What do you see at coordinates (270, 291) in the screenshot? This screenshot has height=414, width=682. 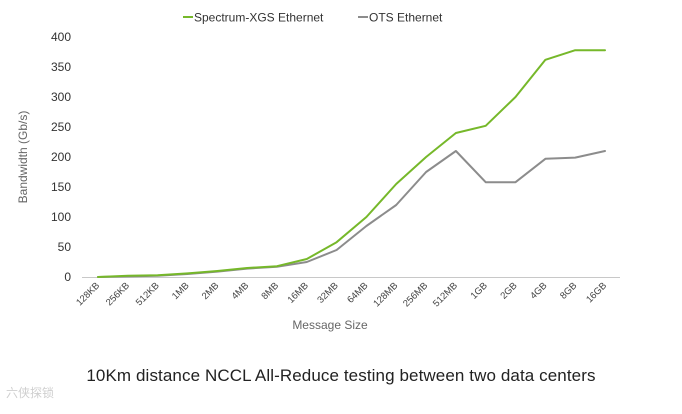 I see `x-tick-label: 8MB` at bounding box center [270, 291].